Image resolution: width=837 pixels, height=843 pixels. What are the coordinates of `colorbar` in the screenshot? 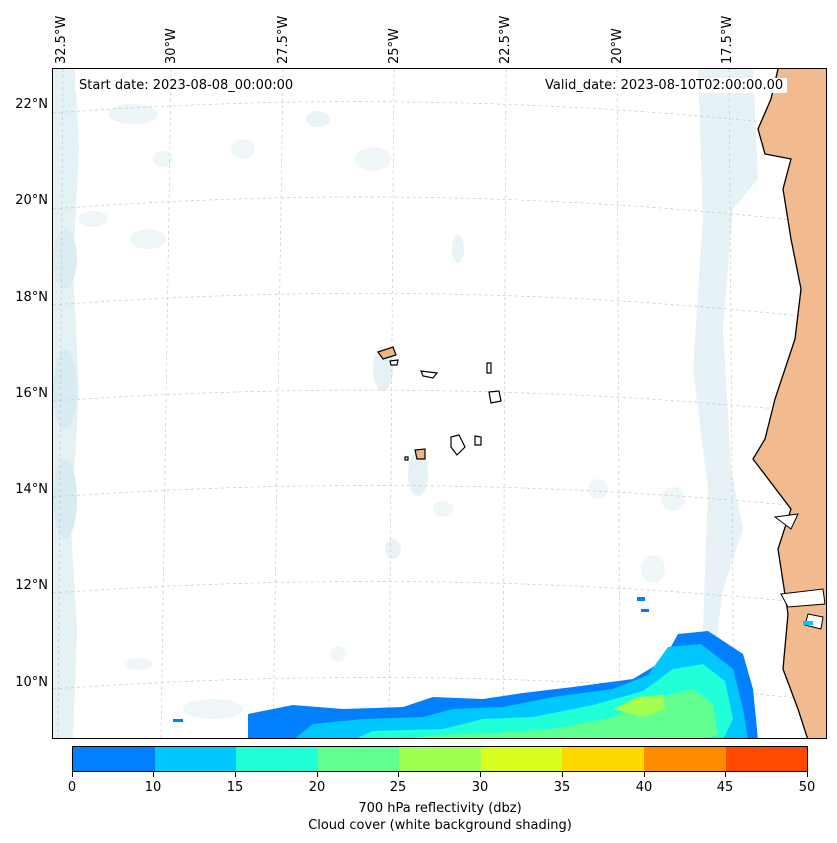 It's located at (440, 759).